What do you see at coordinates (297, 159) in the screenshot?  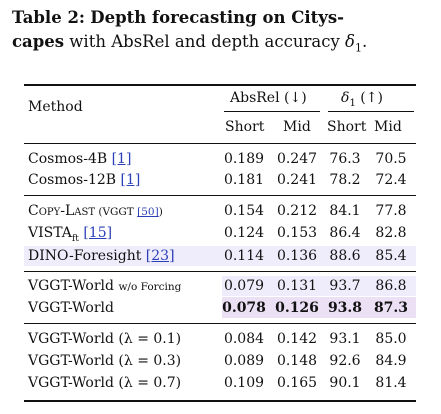 I see `cell-absrel-mid: 0.247` at bounding box center [297, 159].